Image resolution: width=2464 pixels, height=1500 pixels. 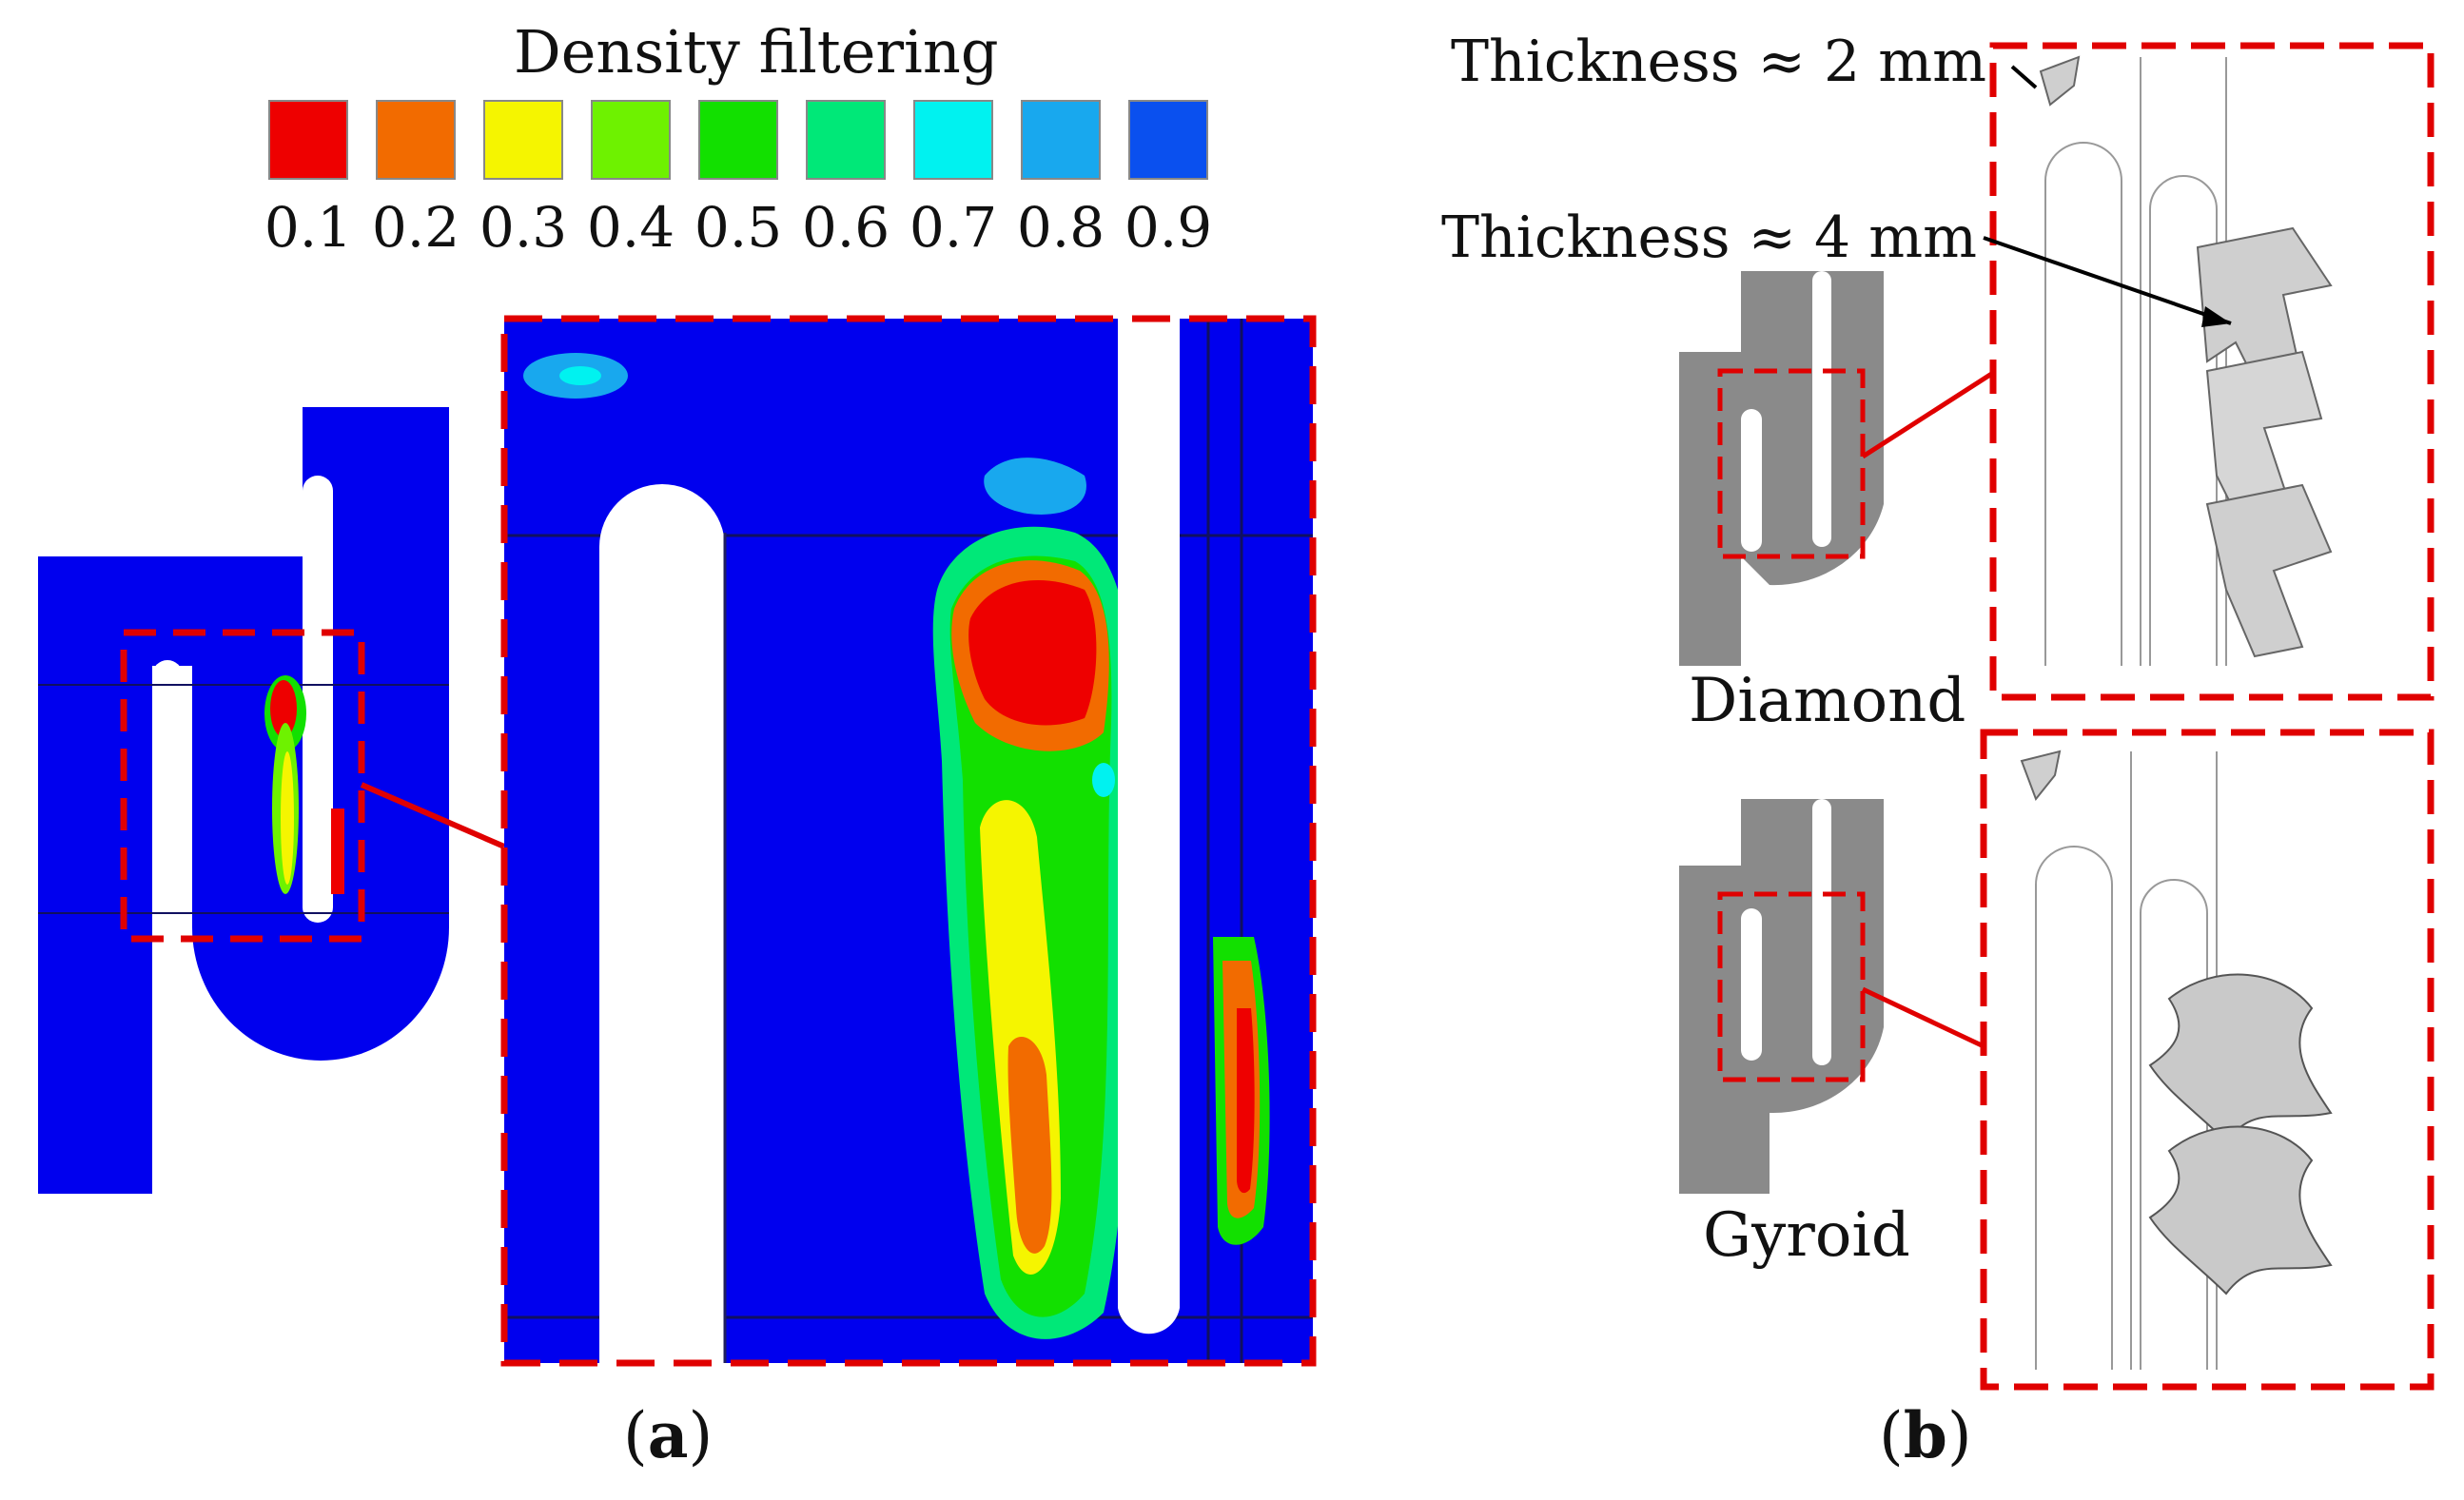 I want to click on caption-b: (b), so click(x=1925, y=1435).